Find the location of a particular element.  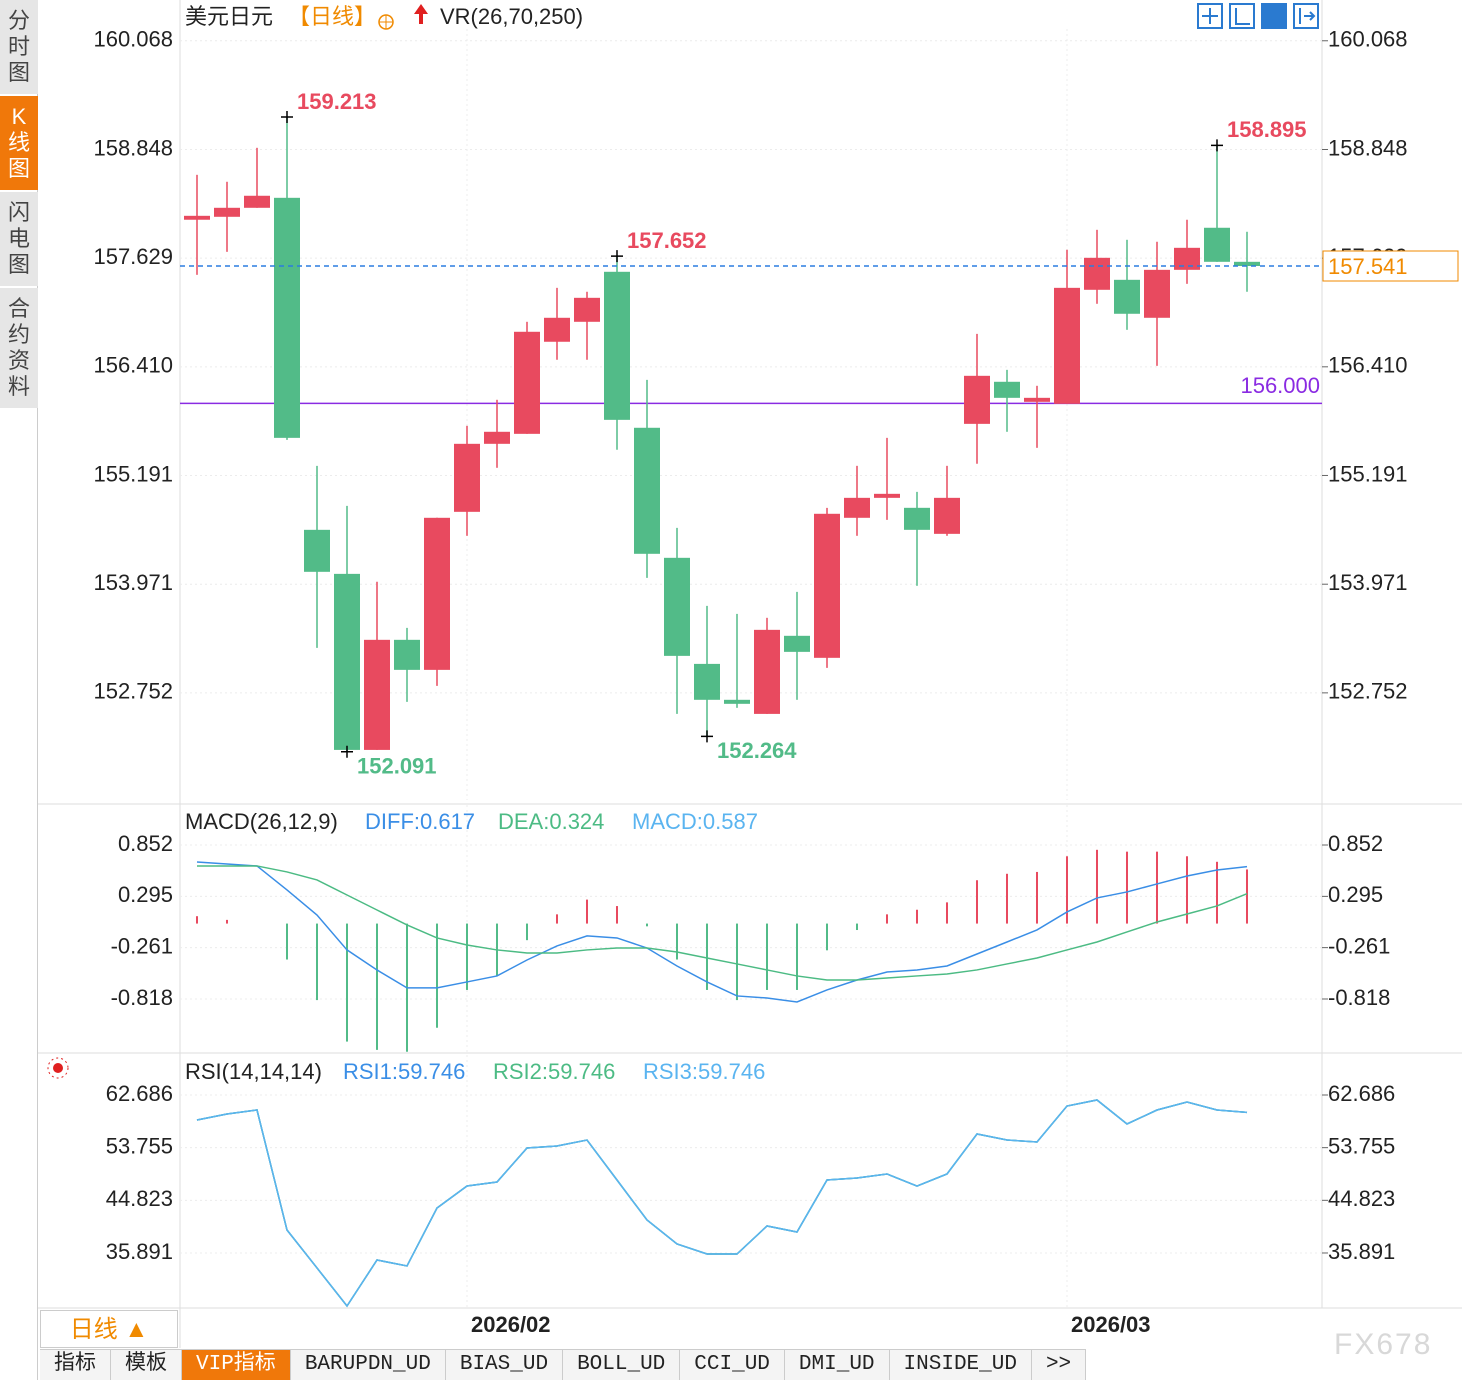

y-tick-label: 156.410 is located at coordinates (133, 365).